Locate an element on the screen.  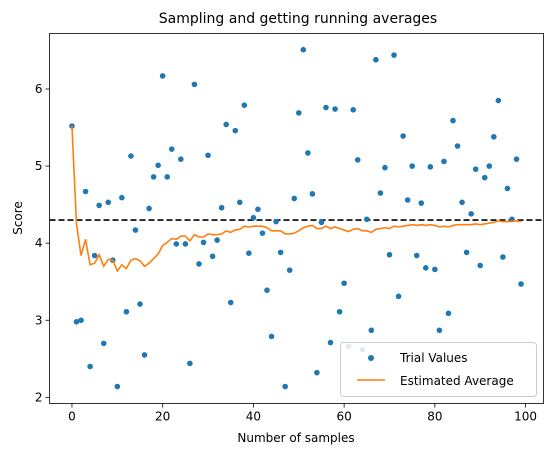
y-axis-label: Score is located at coordinates (18, 218).